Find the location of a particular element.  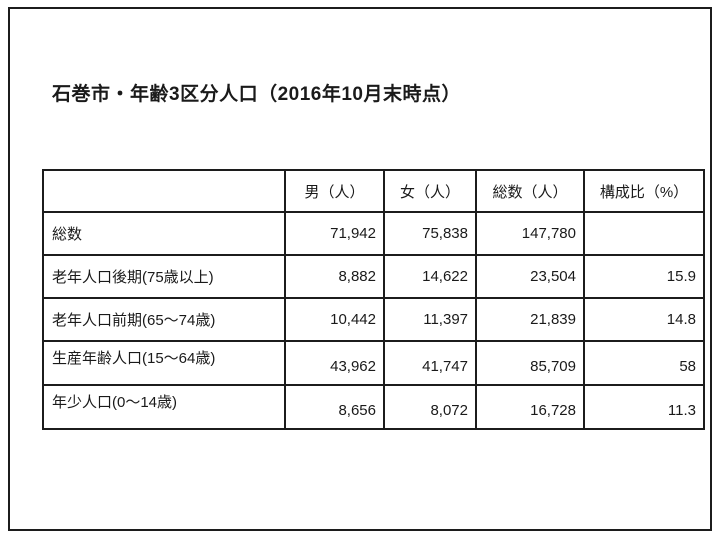

ratio-value: 15.9 is located at coordinates (644, 276).